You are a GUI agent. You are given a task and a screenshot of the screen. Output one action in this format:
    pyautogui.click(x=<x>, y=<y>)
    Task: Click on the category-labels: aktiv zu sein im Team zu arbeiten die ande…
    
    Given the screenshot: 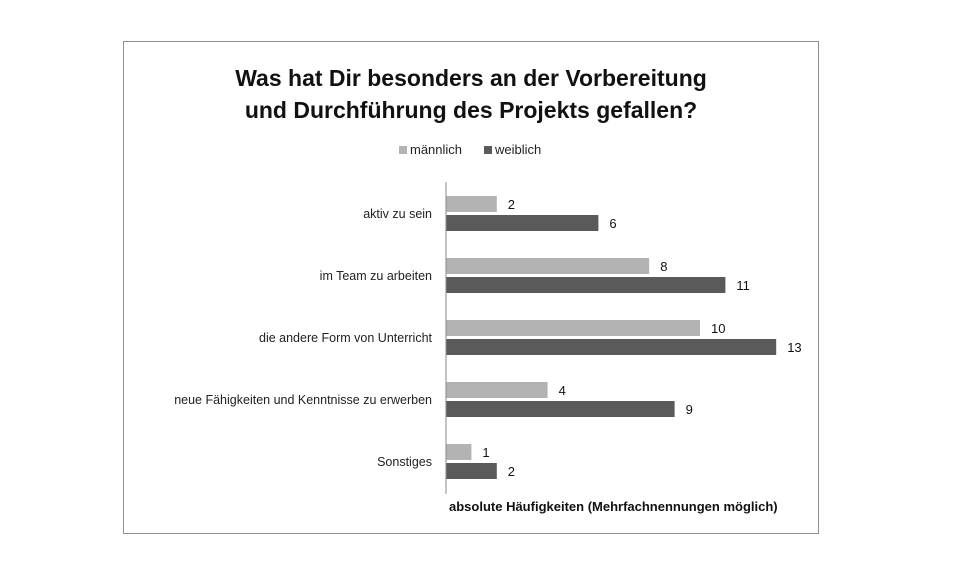 What is the action you would take?
    pyautogui.click(x=303, y=338)
    